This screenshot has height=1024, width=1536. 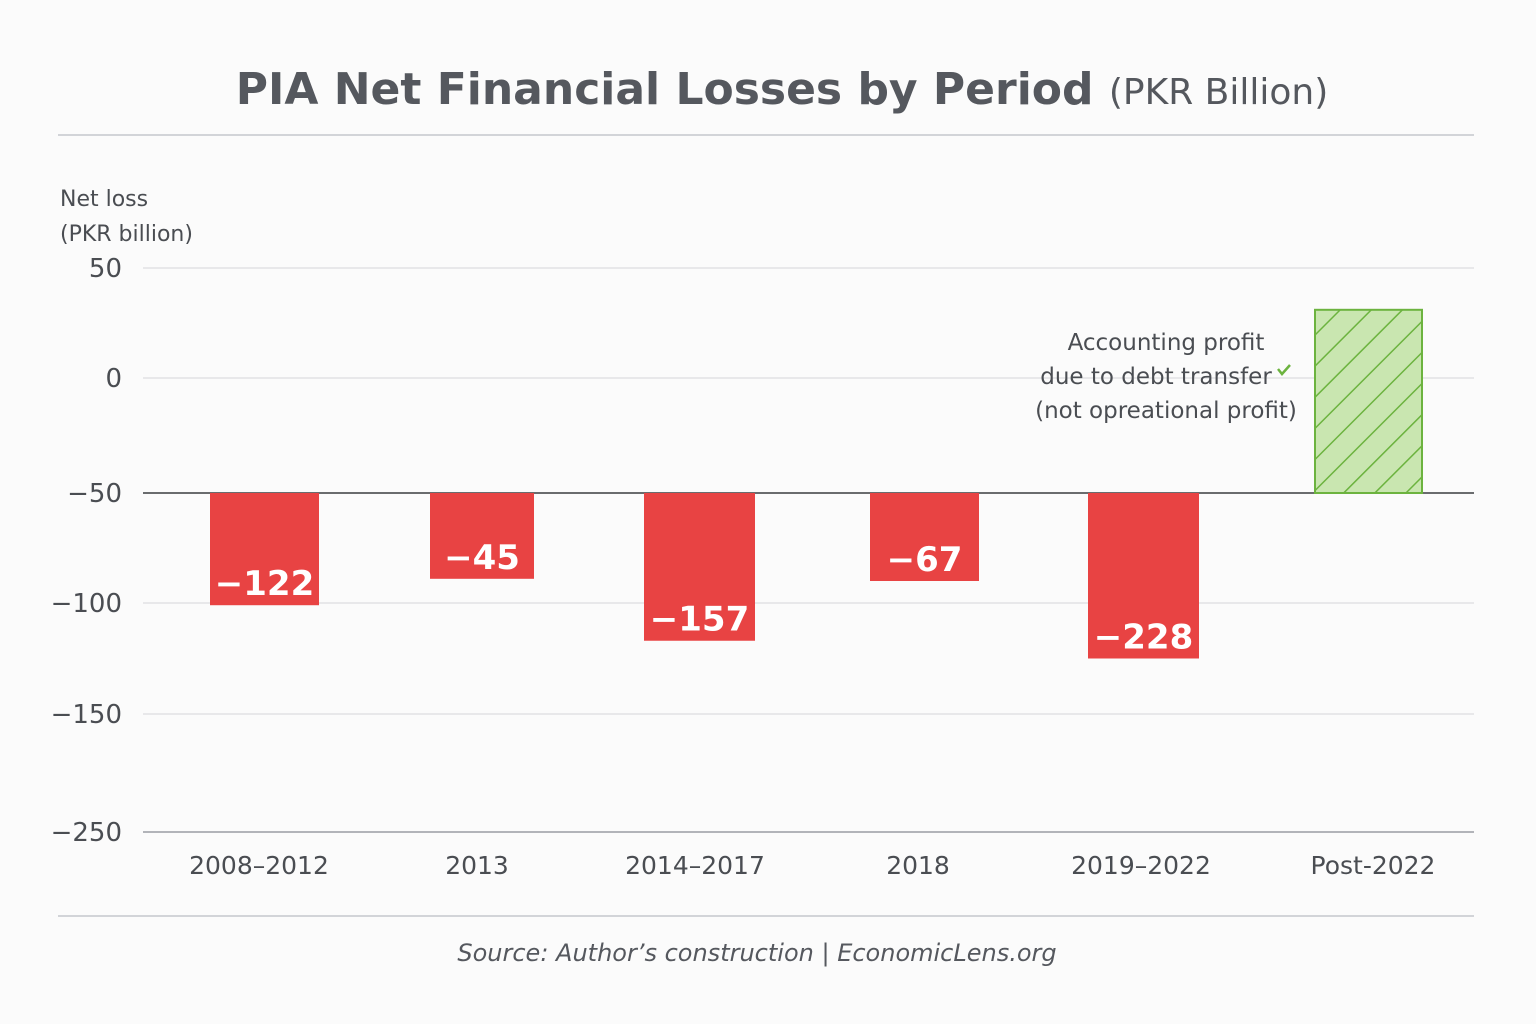 What do you see at coordinates (264, 584) in the screenshot?
I see `data-label: −122` at bounding box center [264, 584].